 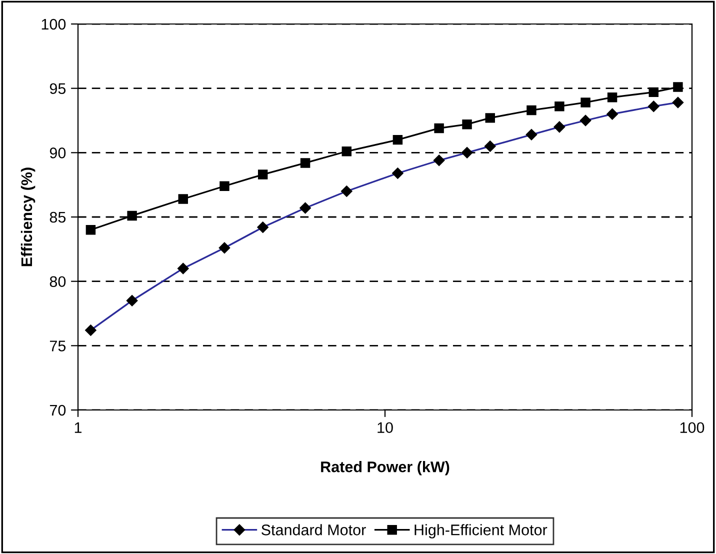 What do you see at coordinates (58, 88) in the screenshot?
I see `y-tick-label: 95` at bounding box center [58, 88].